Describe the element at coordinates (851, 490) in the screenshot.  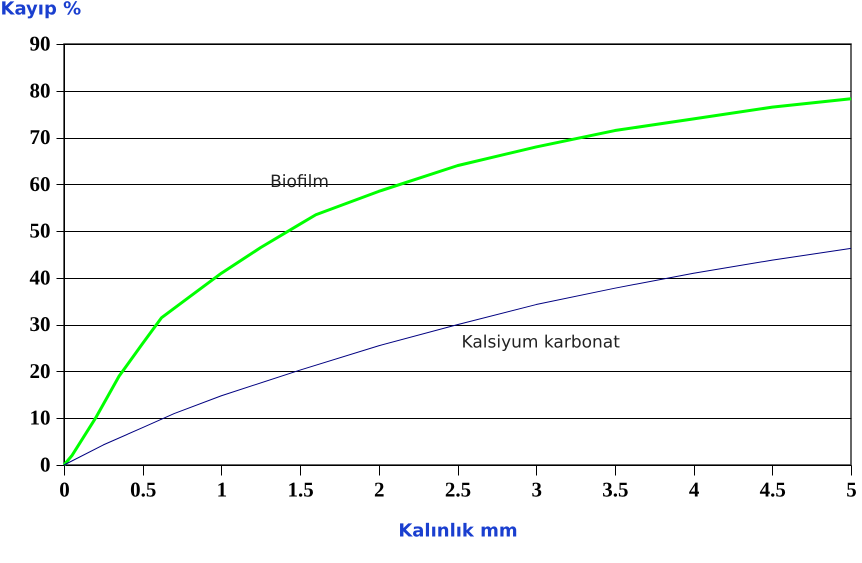
I see `x-tick-label: 5` at that location.